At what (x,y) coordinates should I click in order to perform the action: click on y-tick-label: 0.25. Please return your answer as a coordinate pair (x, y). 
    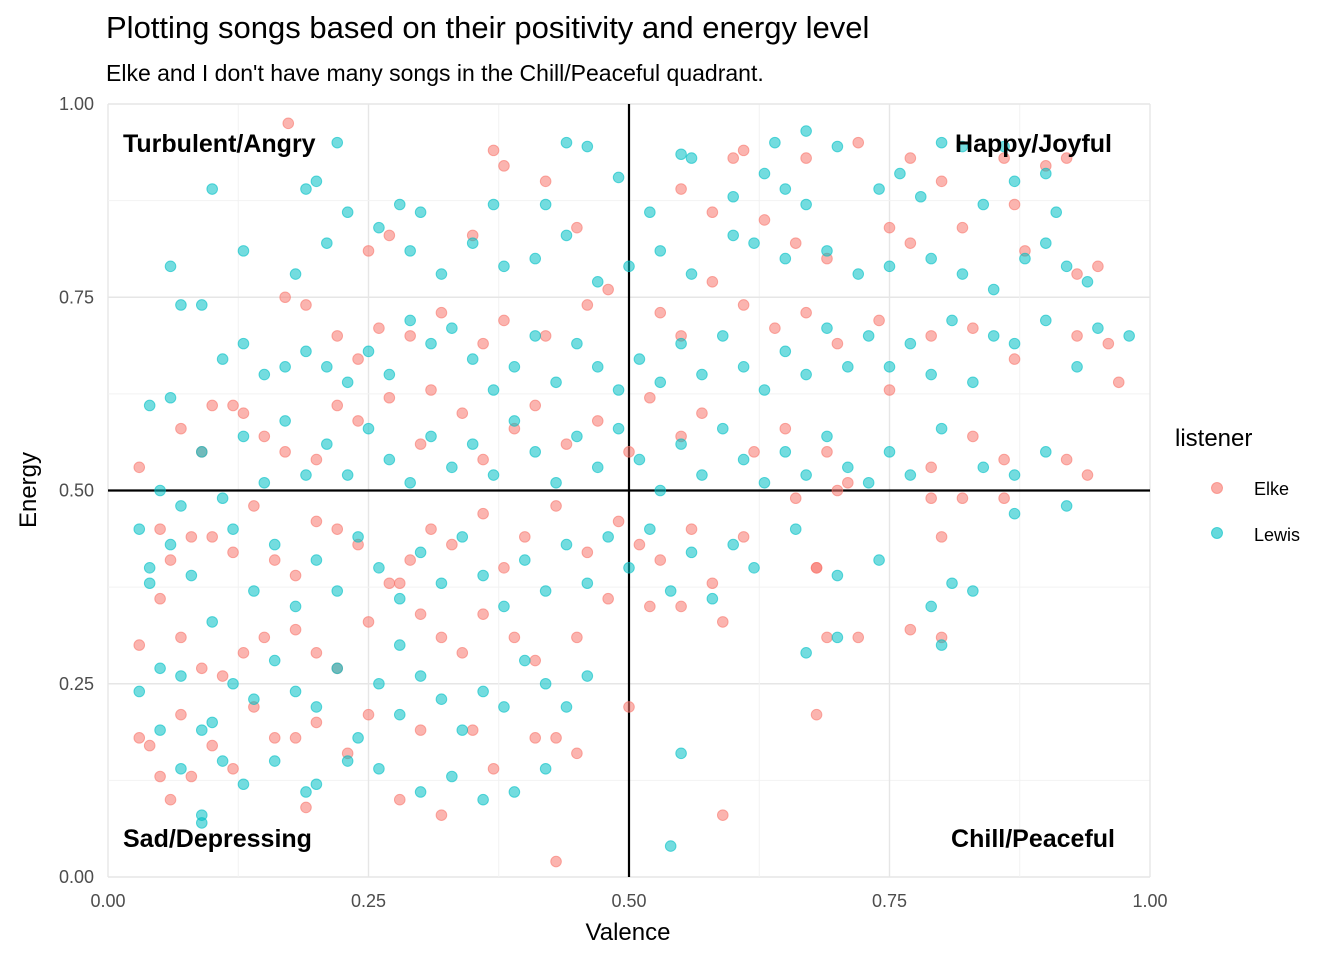
    Looking at the image, I should click on (76, 684).